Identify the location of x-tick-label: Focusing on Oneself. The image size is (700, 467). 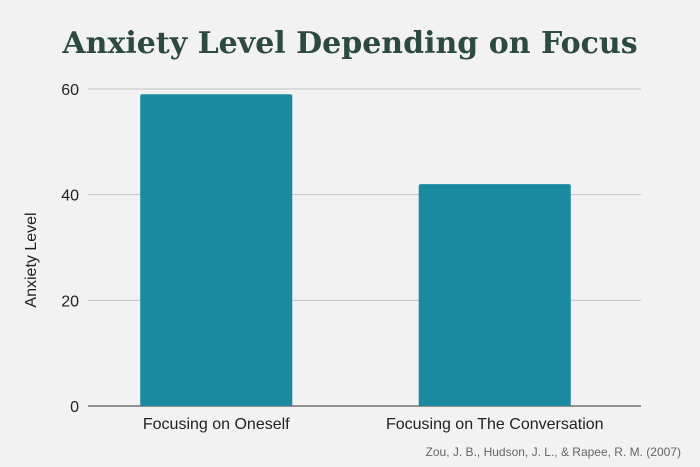
(216, 424).